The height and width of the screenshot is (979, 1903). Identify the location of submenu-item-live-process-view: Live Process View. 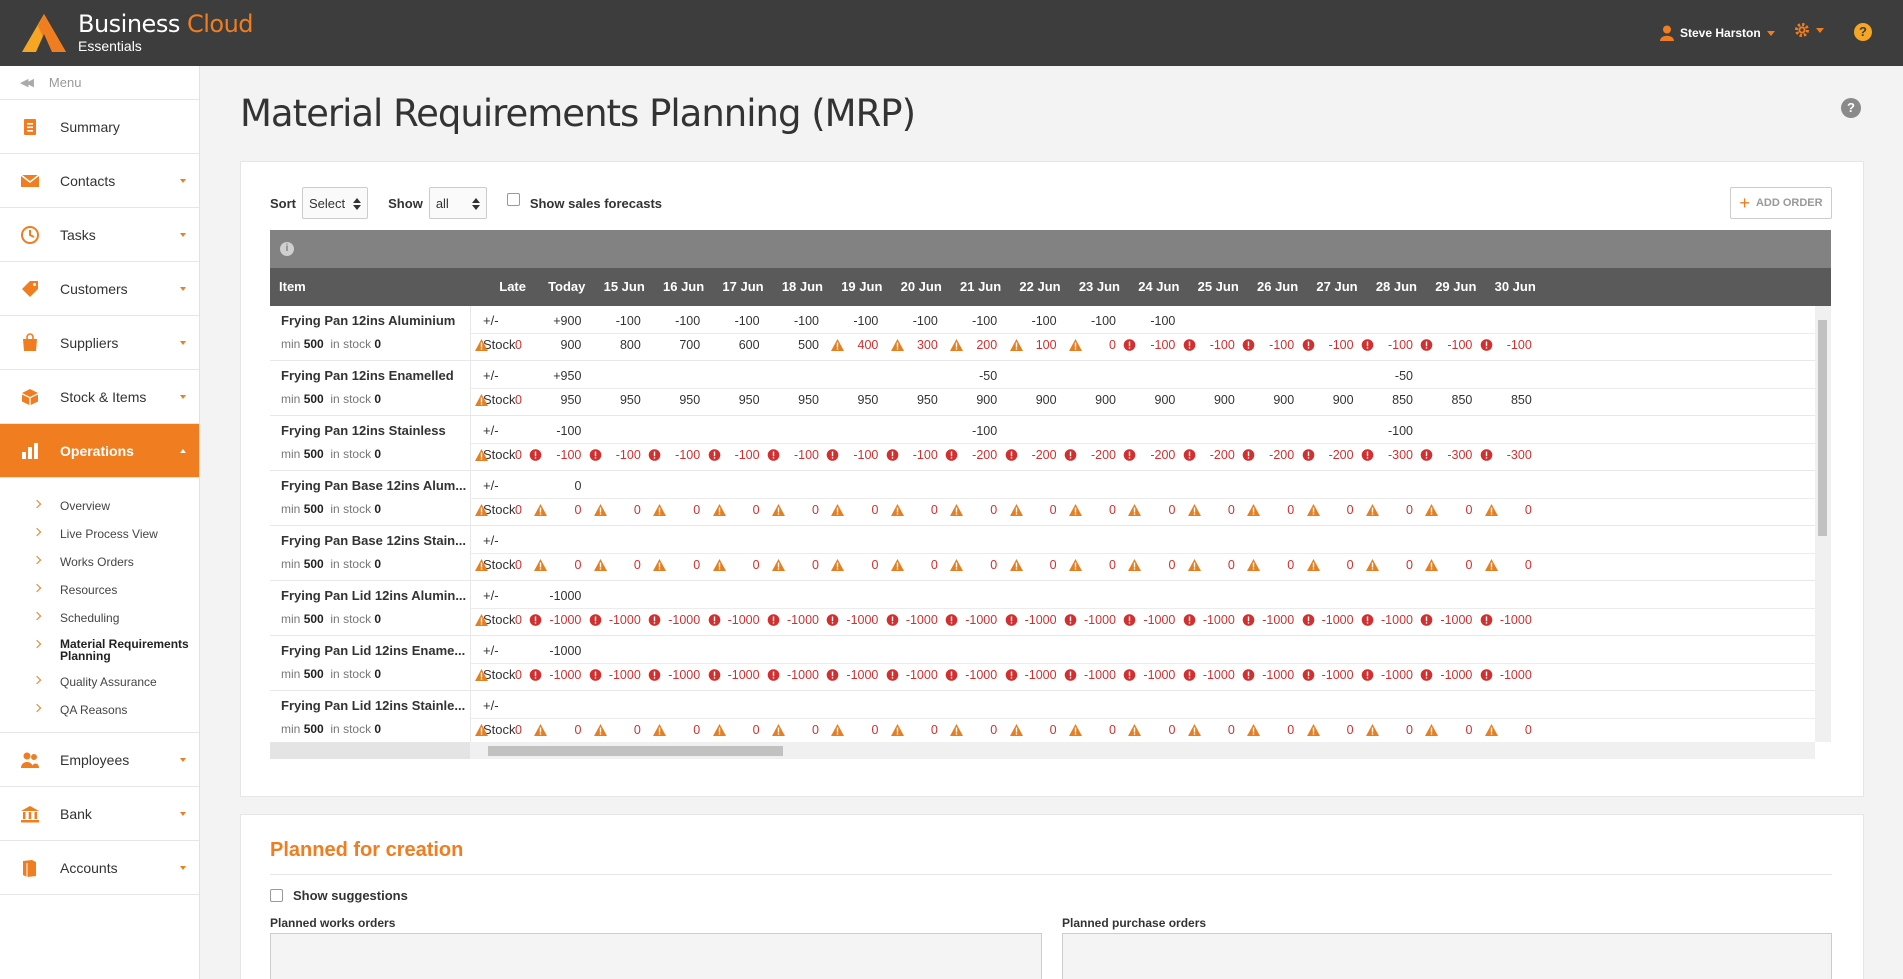
(99, 534).